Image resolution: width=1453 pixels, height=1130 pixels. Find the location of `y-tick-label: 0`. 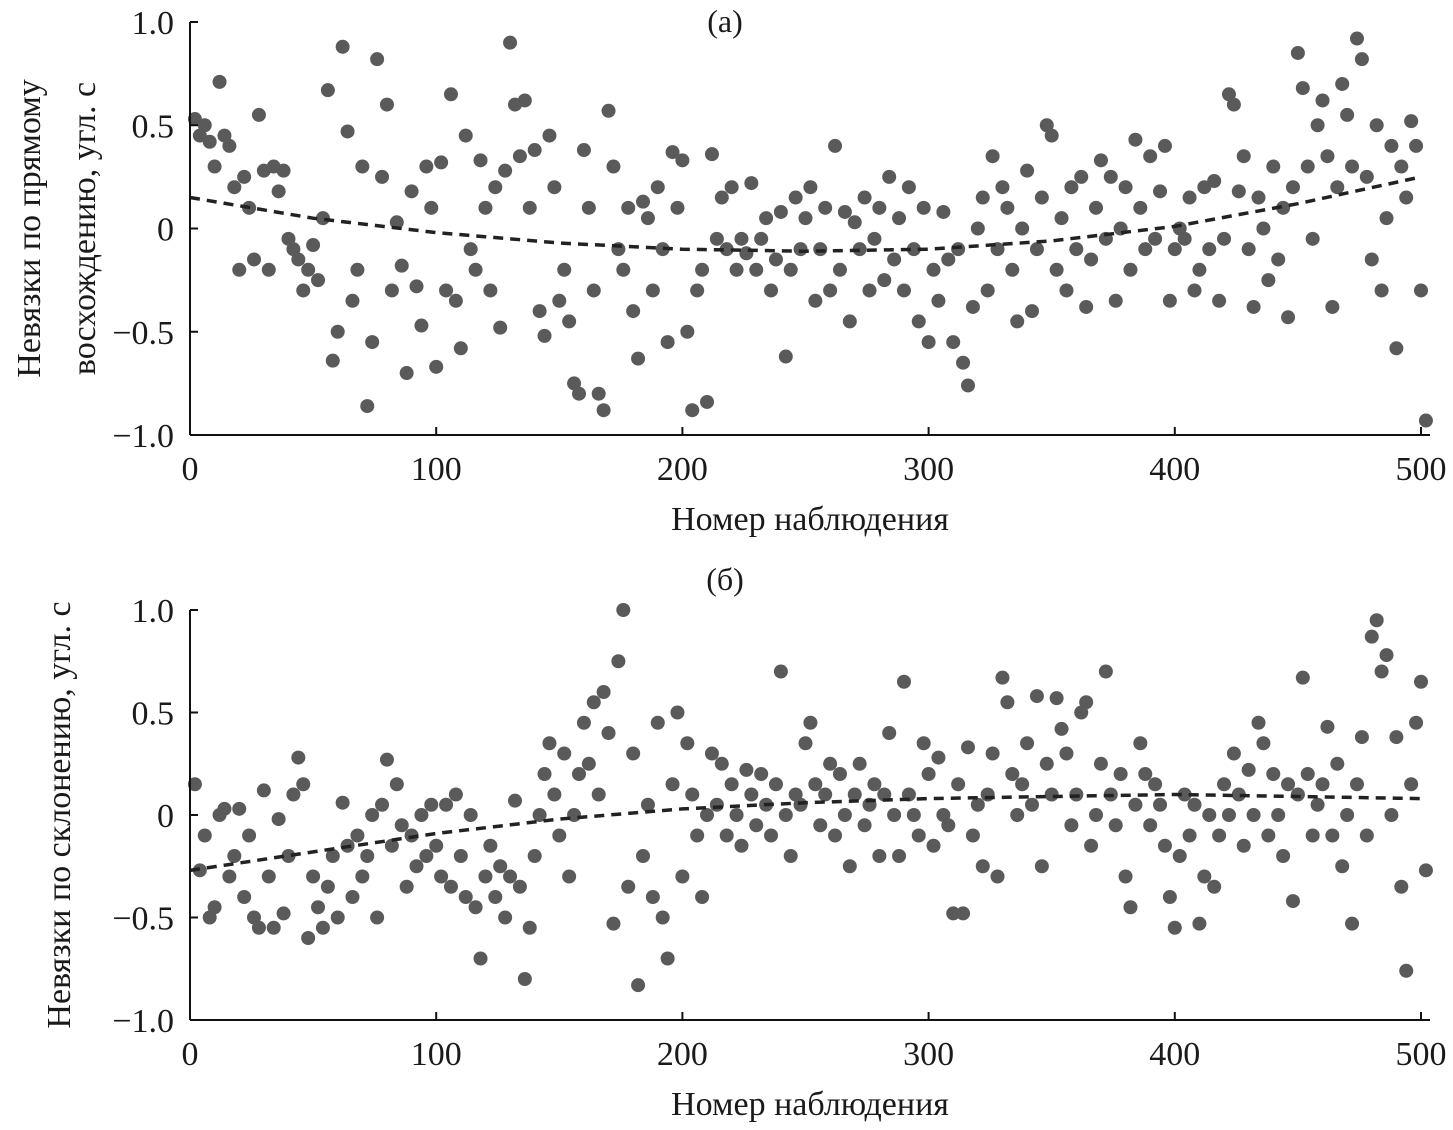

y-tick-label: 0 is located at coordinates (165, 230).